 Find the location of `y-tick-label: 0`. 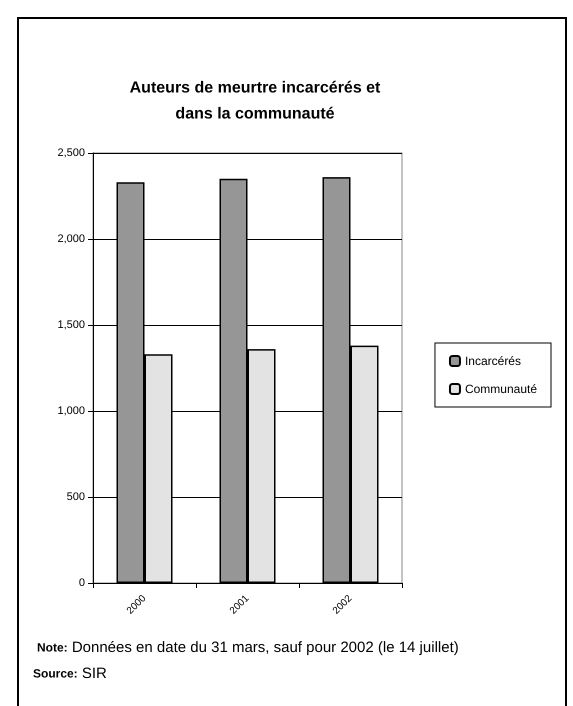

y-tick-label: 0 is located at coordinates (81, 583).